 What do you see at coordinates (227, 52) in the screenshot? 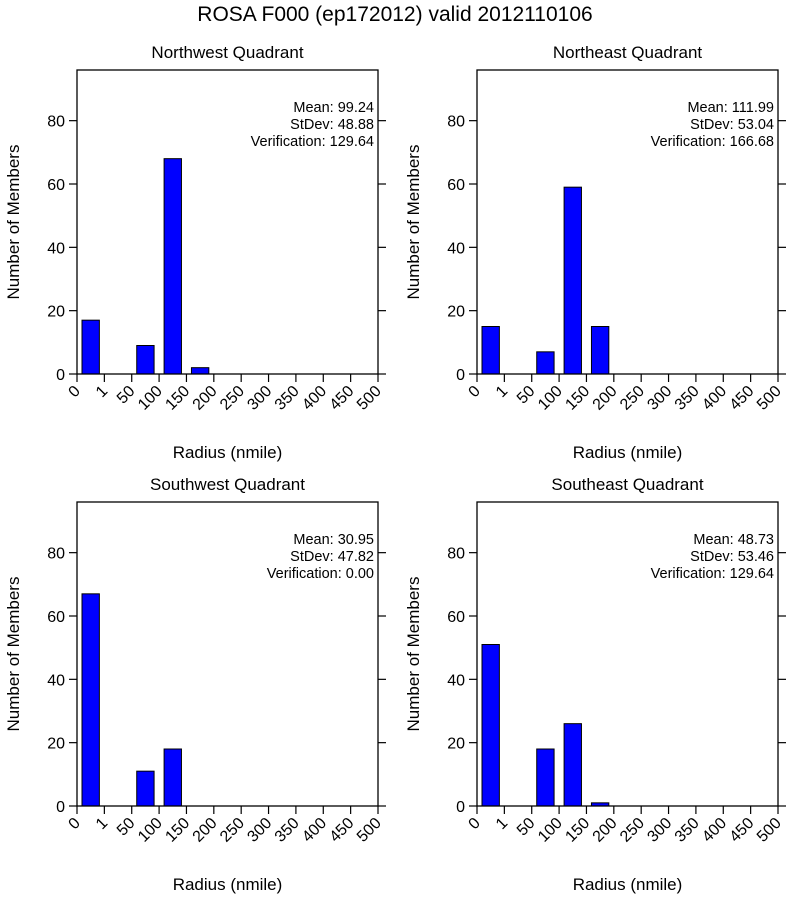
I see `northwest-title: Northwest Quadrant` at bounding box center [227, 52].